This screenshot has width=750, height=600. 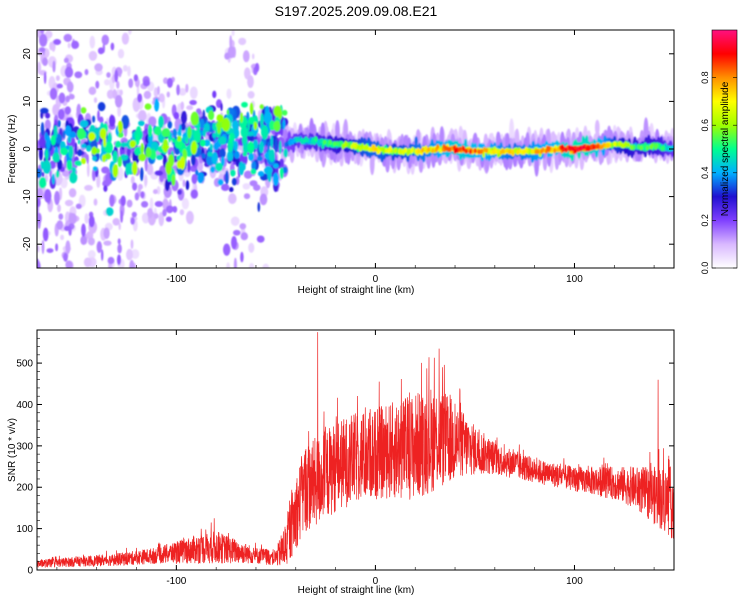 What do you see at coordinates (12, 149) in the screenshot?
I see `spectrogram-y-label: Frequency (Hz)` at bounding box center [12, 149].